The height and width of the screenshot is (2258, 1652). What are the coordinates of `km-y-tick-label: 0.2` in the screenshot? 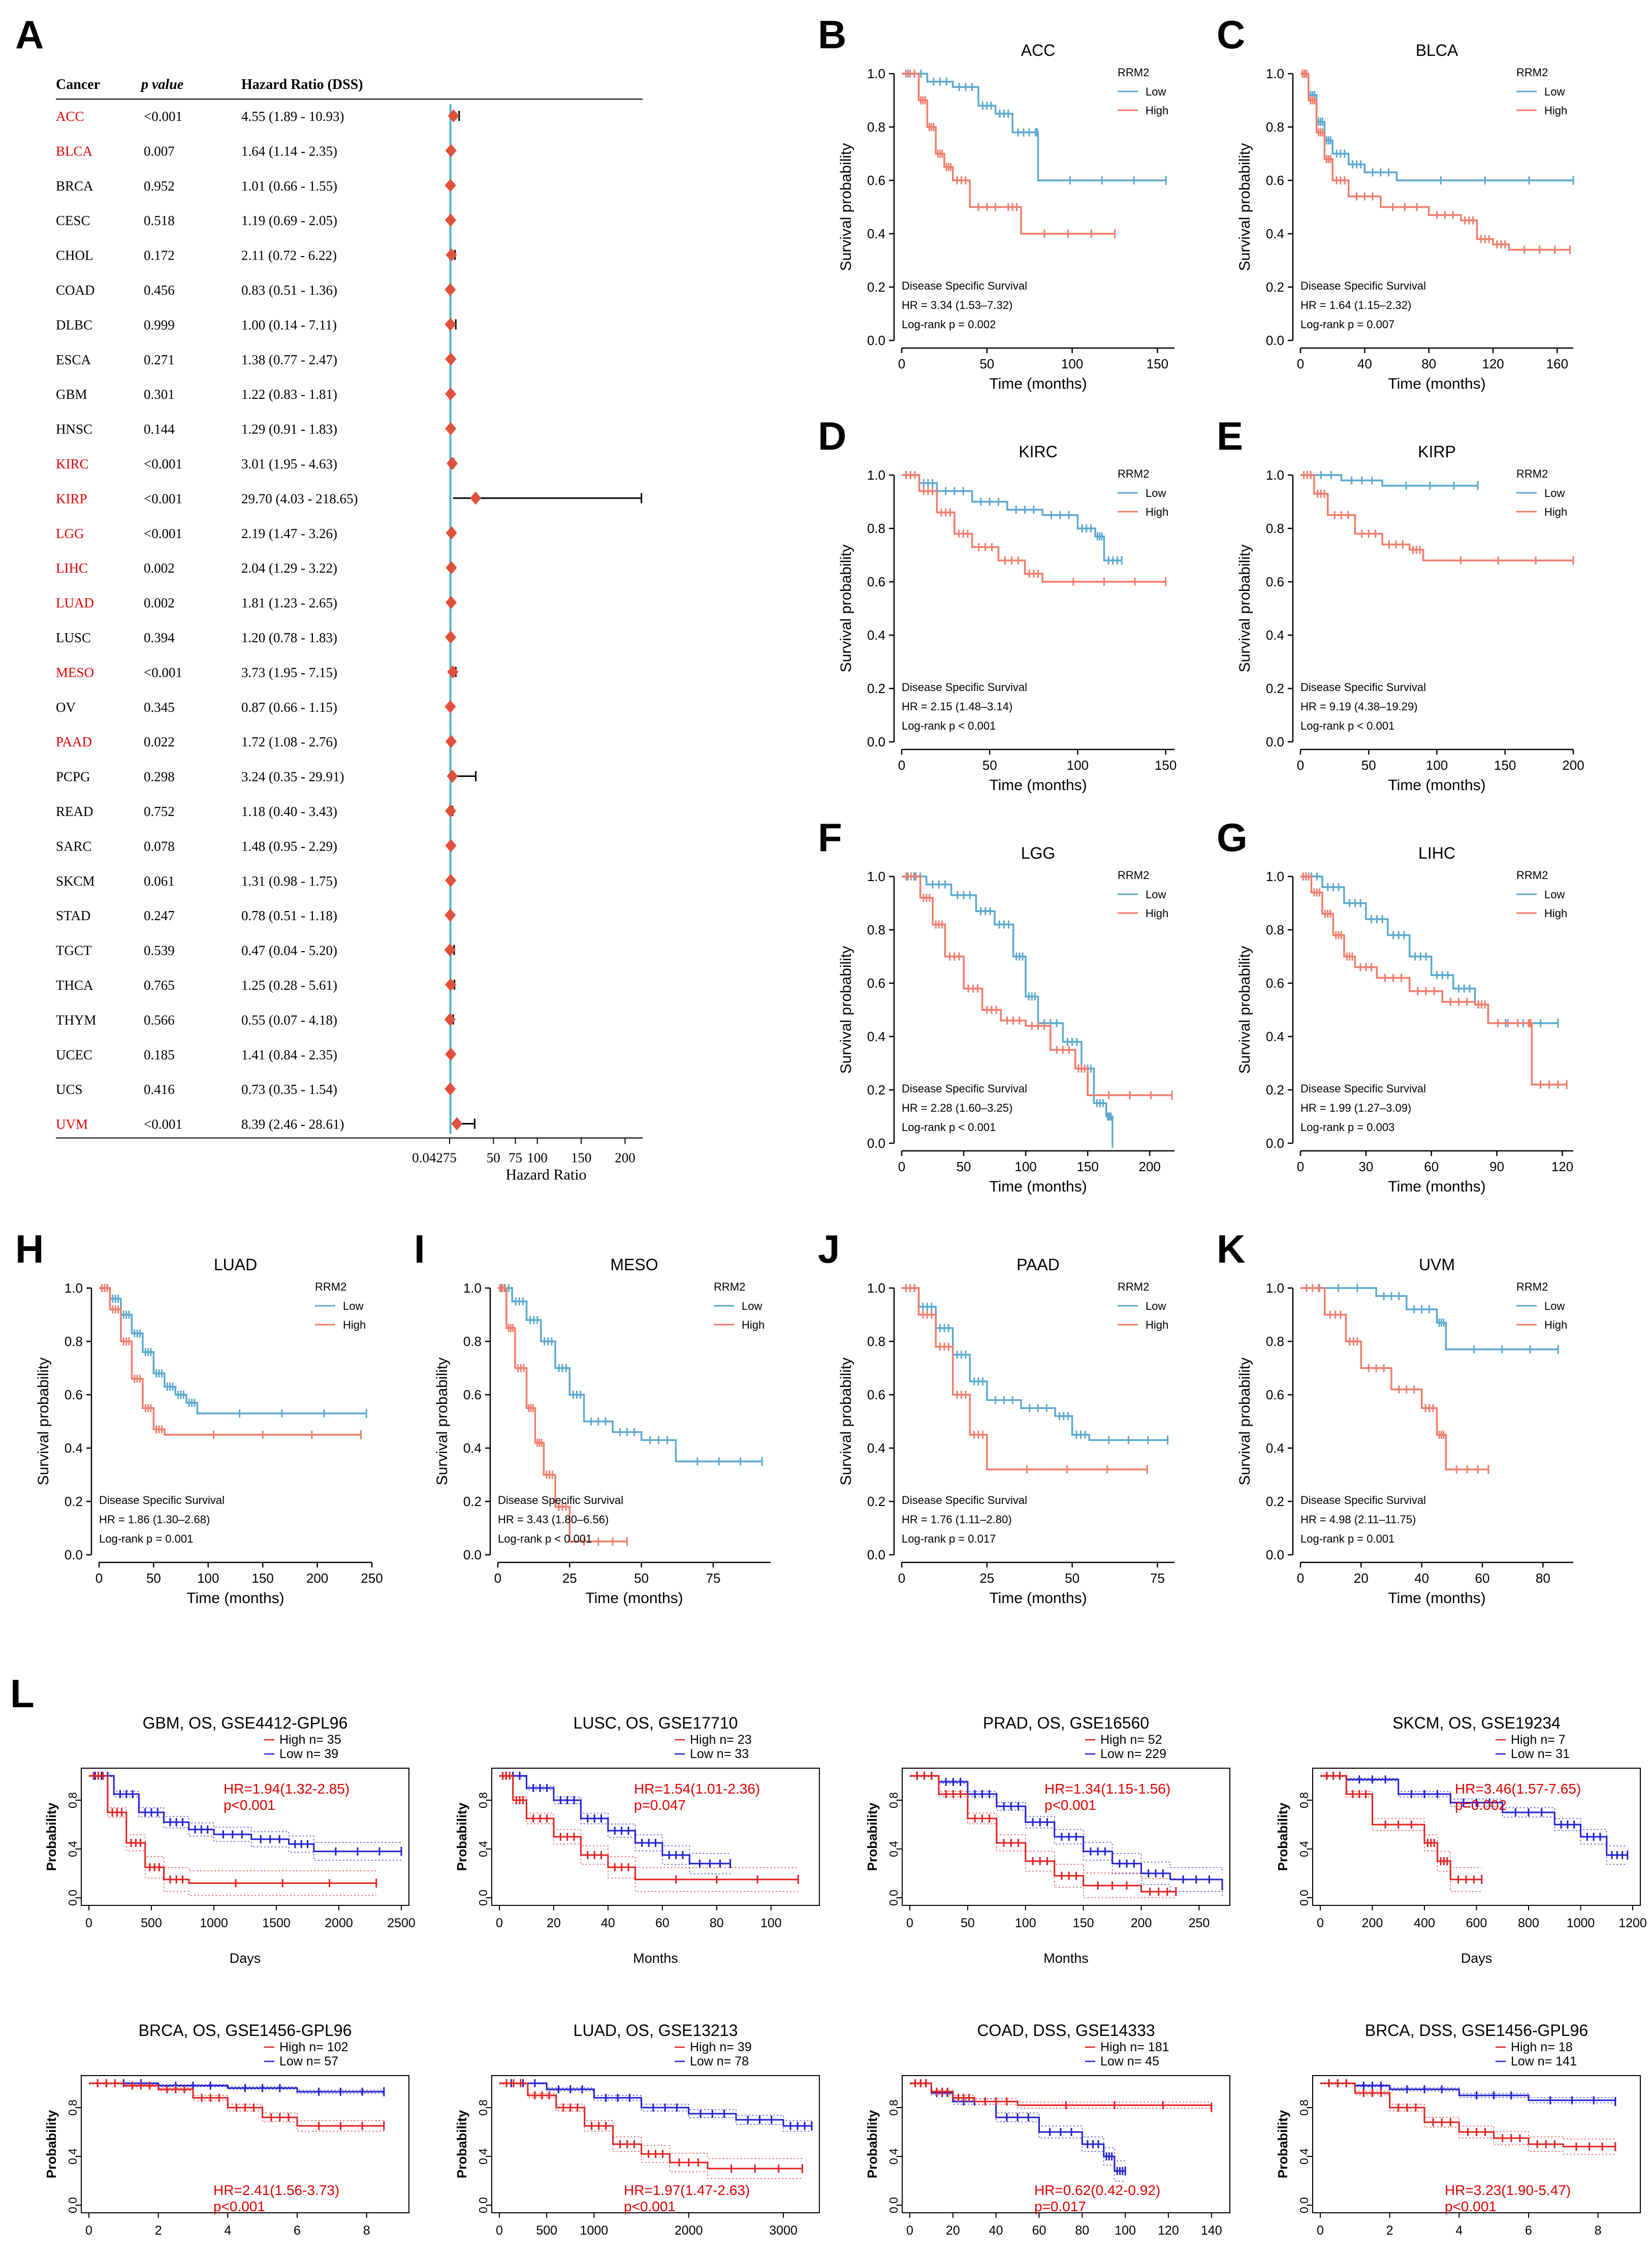 It's located at (1275, 287).